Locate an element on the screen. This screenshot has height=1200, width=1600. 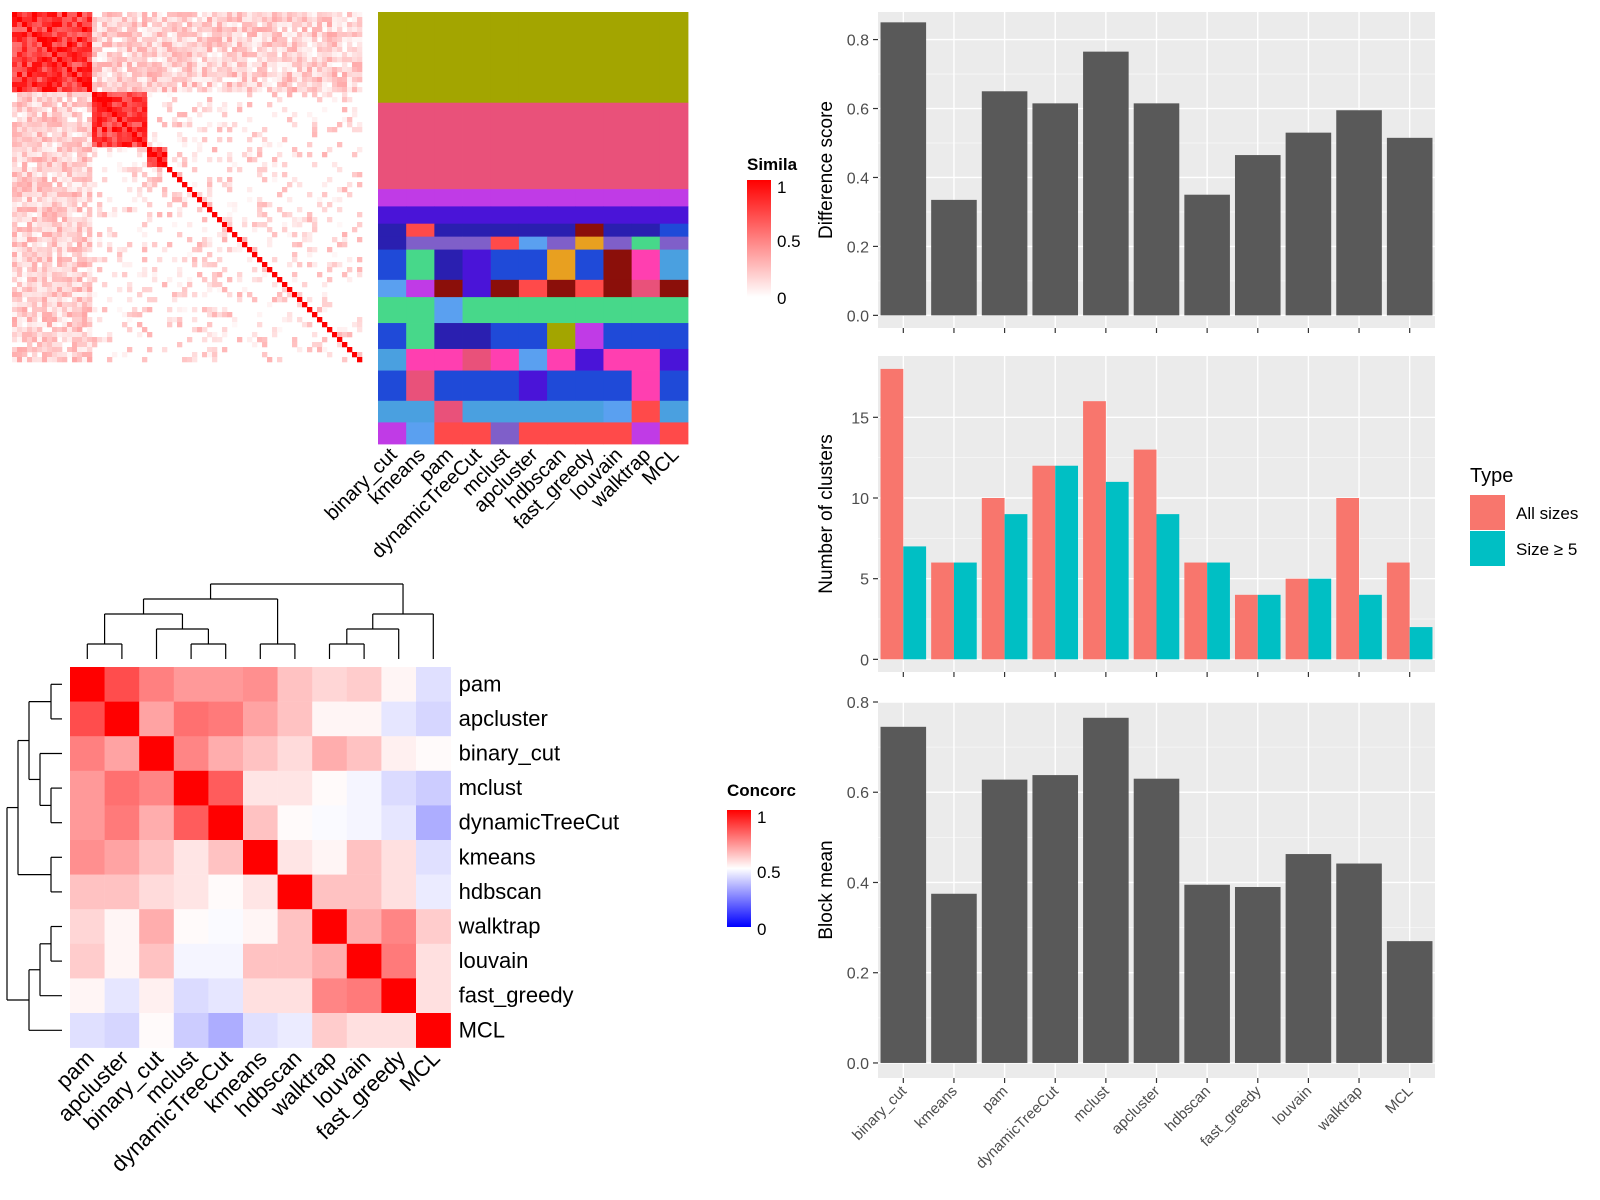
similarity-legend-tick: 1 is located at coordinates (781, 187).